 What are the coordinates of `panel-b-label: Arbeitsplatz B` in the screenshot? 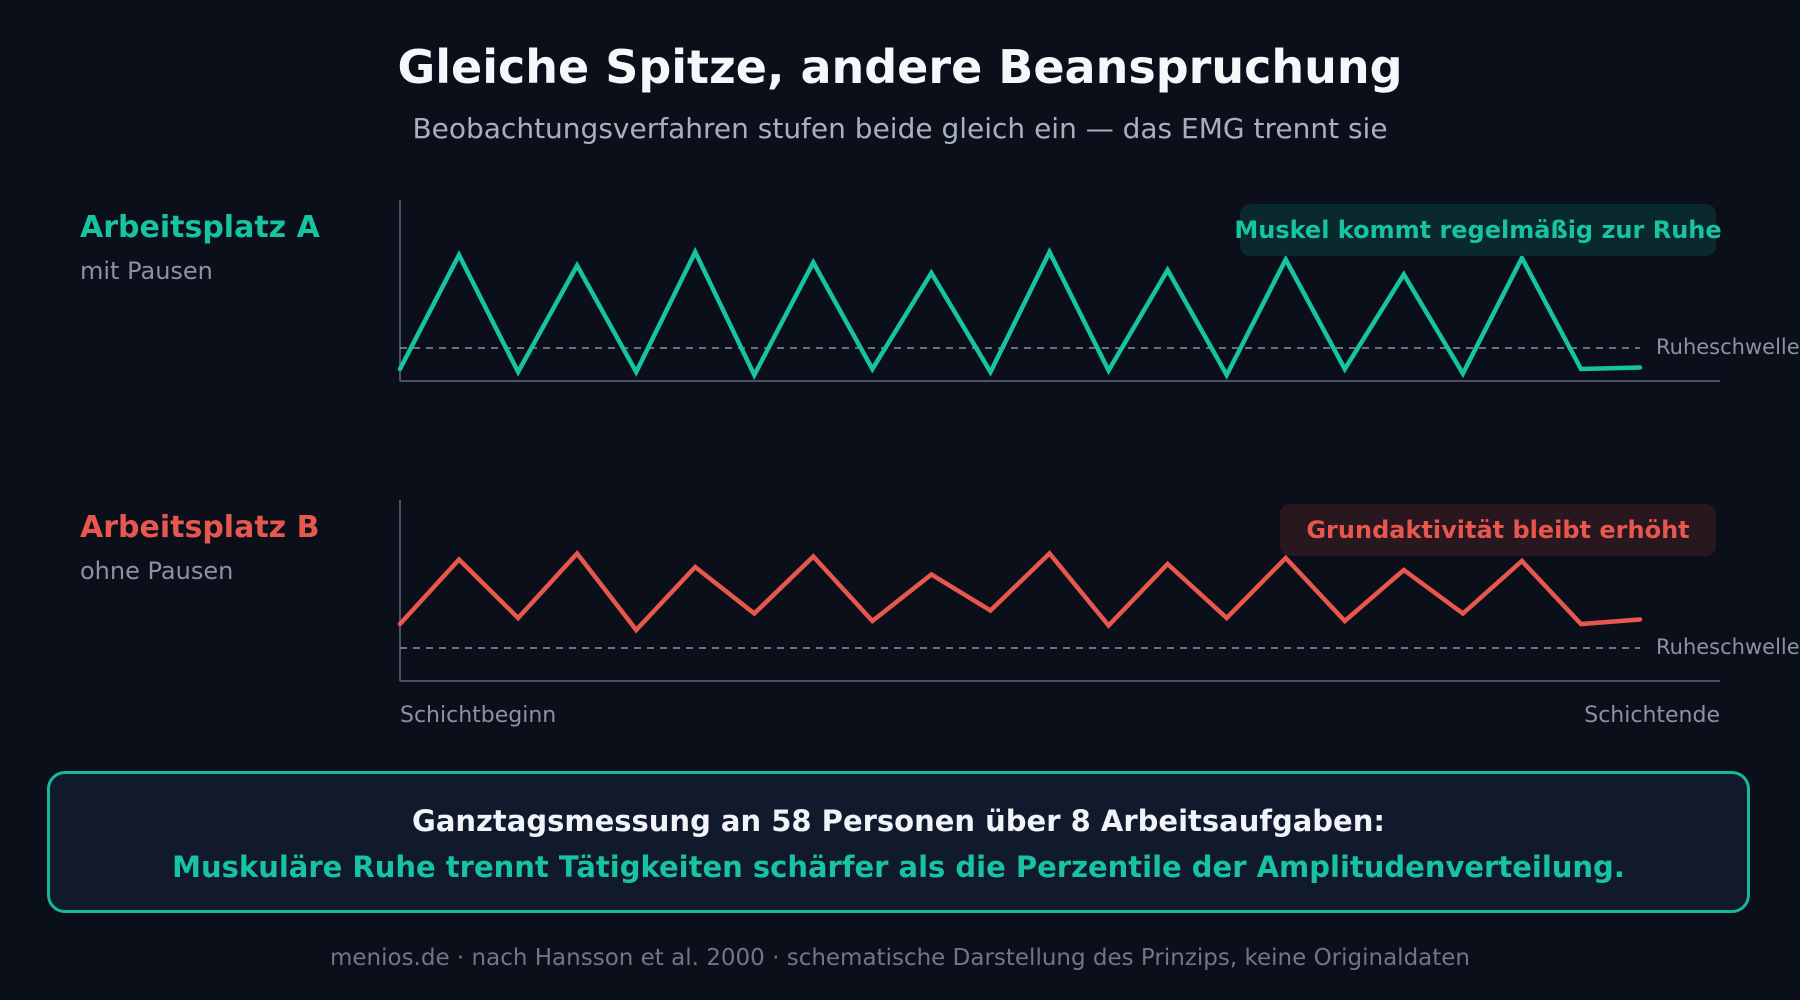 It's located at (200, 527).